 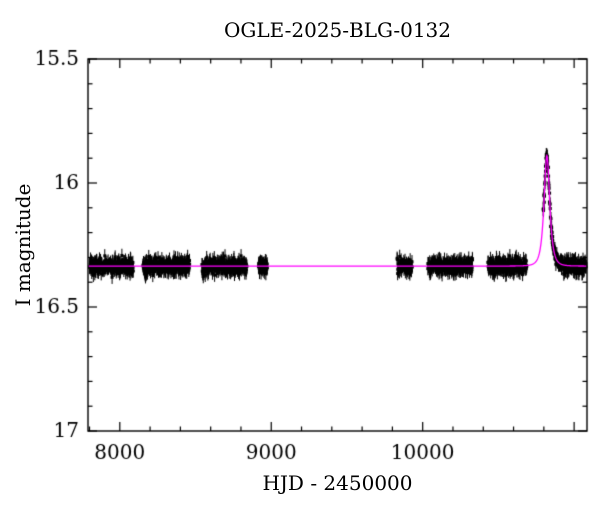 I want to click on chart-title: OGLE-2025-BLG-0132, so click(x=337, y=30).